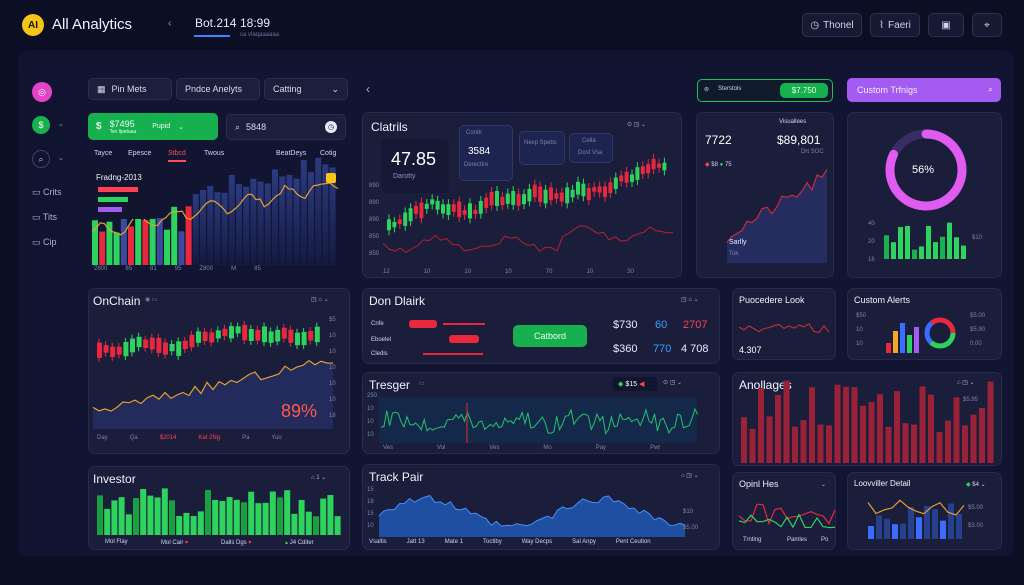 The image size is (1024, 585). What do you see at coordinates (216, 23) in the screenshot?
I see `breadcrumb-bot: Bot.214` at bounding box center [216, 23].